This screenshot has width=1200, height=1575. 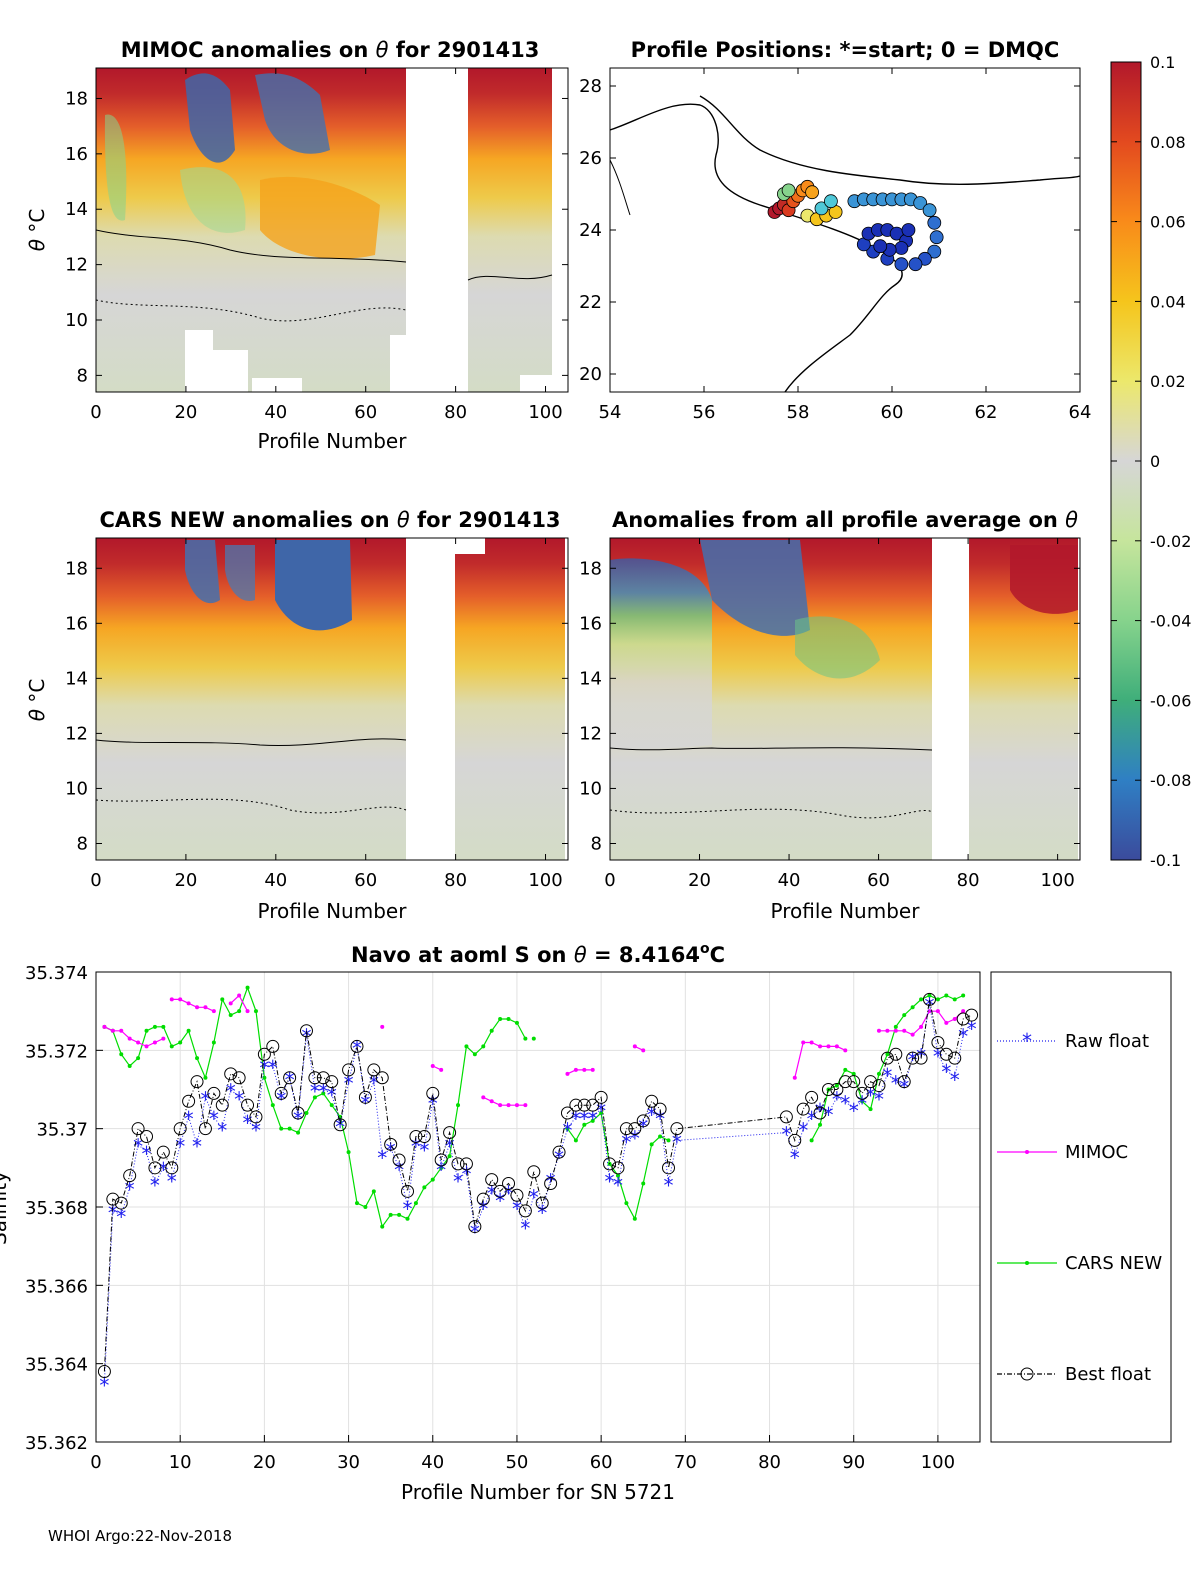 What do you see at coordinates (430, 588) in the screenshot?
I see `cars-missing-block` at bounding box center [430, 588].